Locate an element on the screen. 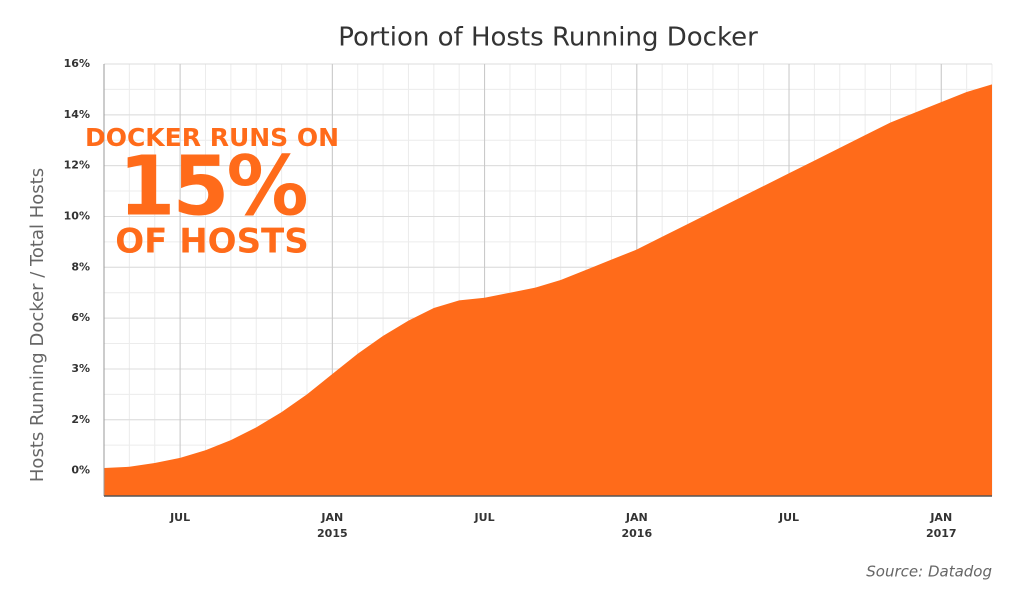 The image size is (1024, 608). y-tick-label: 14% is located at coordinates (77, 114).